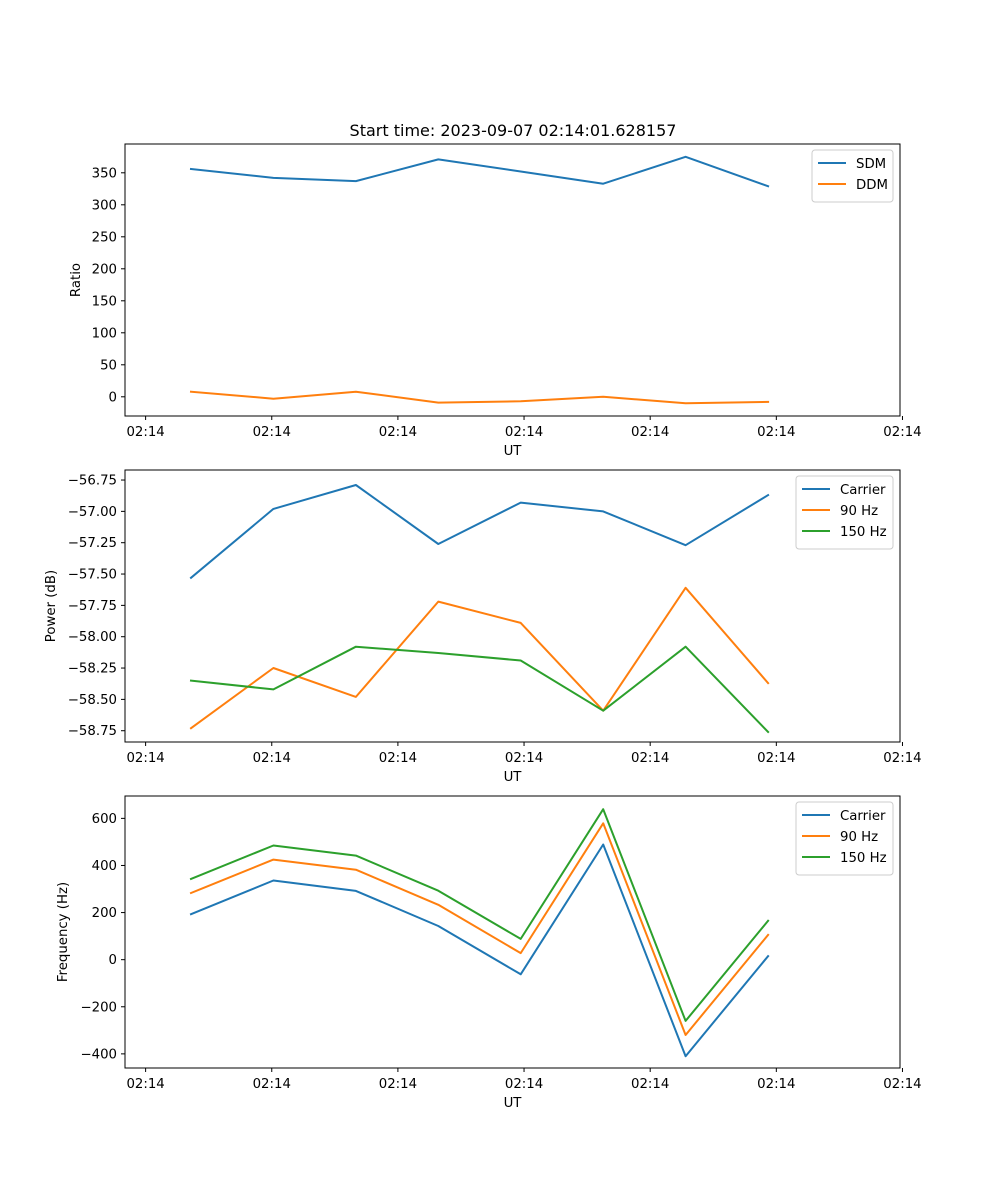 Image resolution: width=1000 pixels, height=1200 pixels. What do you see at coordinates (871, 164) in the screenshot?
I see `legend-entry: SDM` at bounding box center [871, 164].